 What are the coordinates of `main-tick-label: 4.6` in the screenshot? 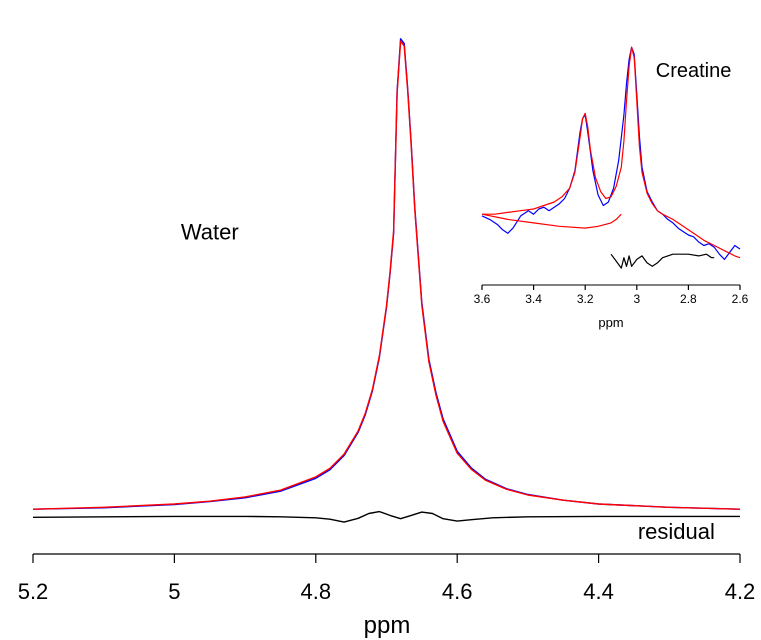 It's located at (457, 591).